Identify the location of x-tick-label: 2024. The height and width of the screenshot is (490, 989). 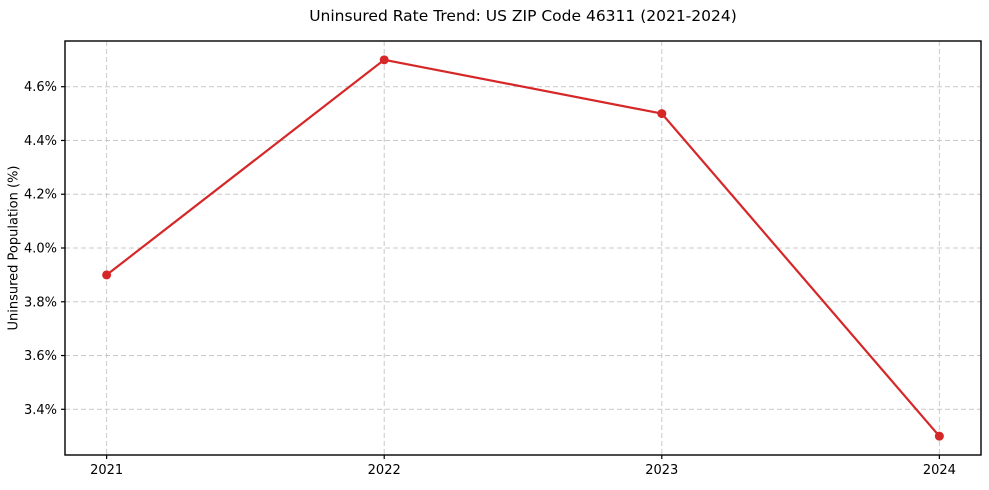
(939, 470).